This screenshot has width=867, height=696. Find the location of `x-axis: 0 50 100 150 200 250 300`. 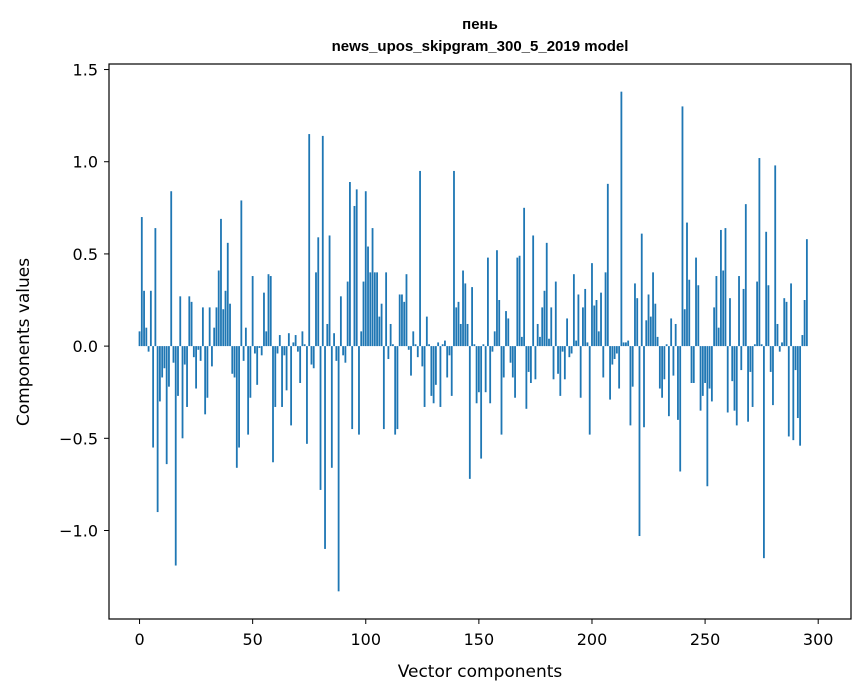

x-axis: 0 50 100 150 200 250 300 is located at coordinates (483, 634).